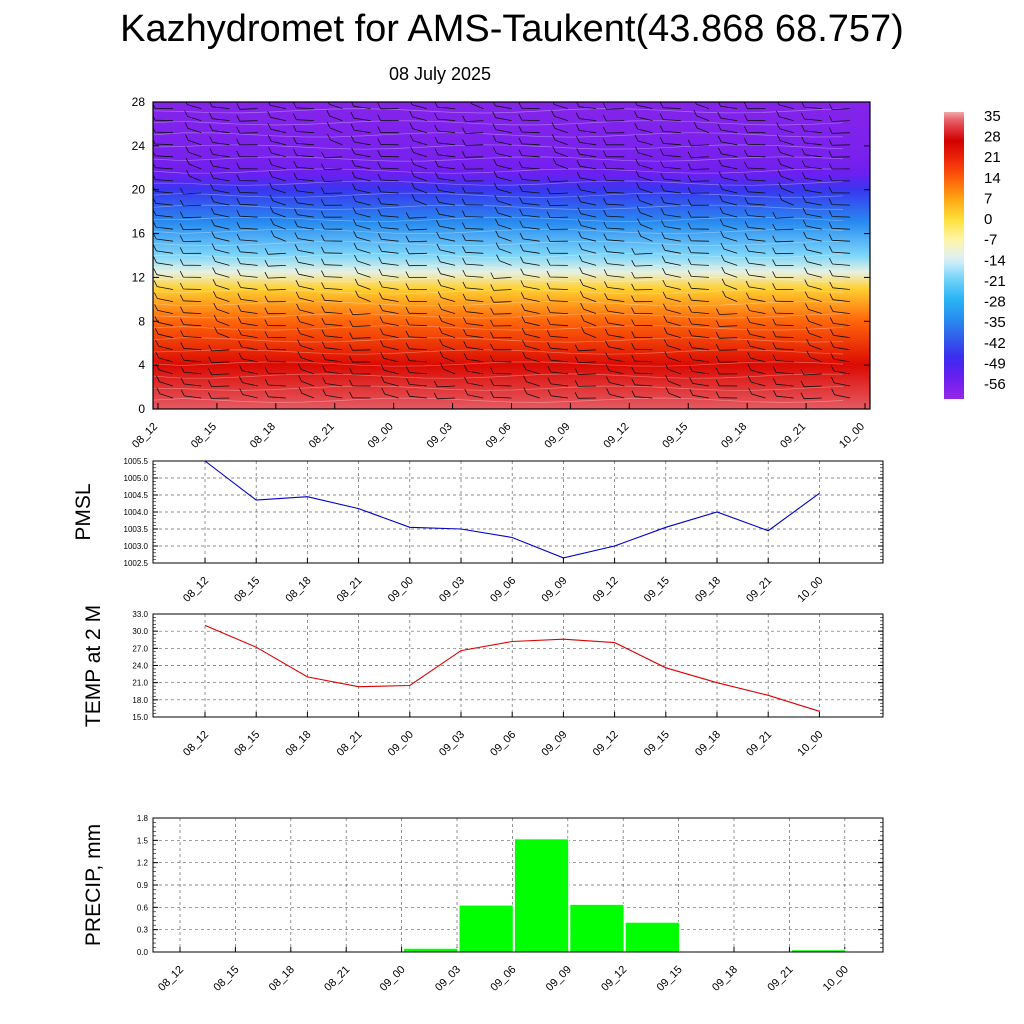  I want to click on y-tick-label: 0.3, so click(143, 930).